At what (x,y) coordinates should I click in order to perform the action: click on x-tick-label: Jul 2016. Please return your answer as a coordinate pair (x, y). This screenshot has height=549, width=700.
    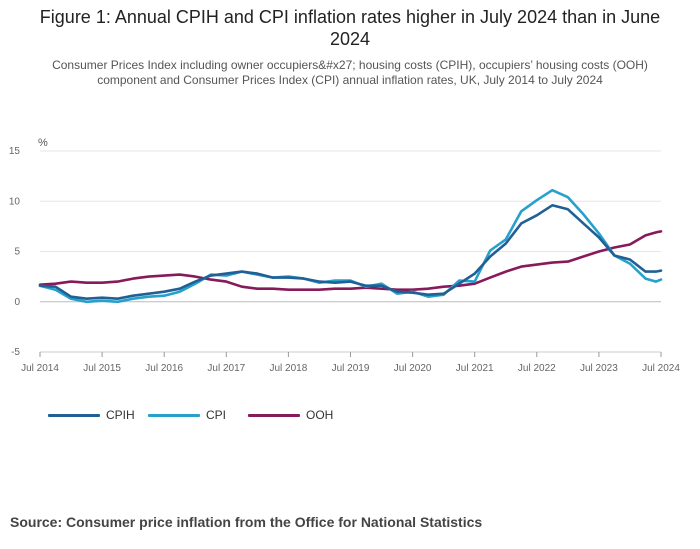
    Looking at the image, I should click on (164, 368).